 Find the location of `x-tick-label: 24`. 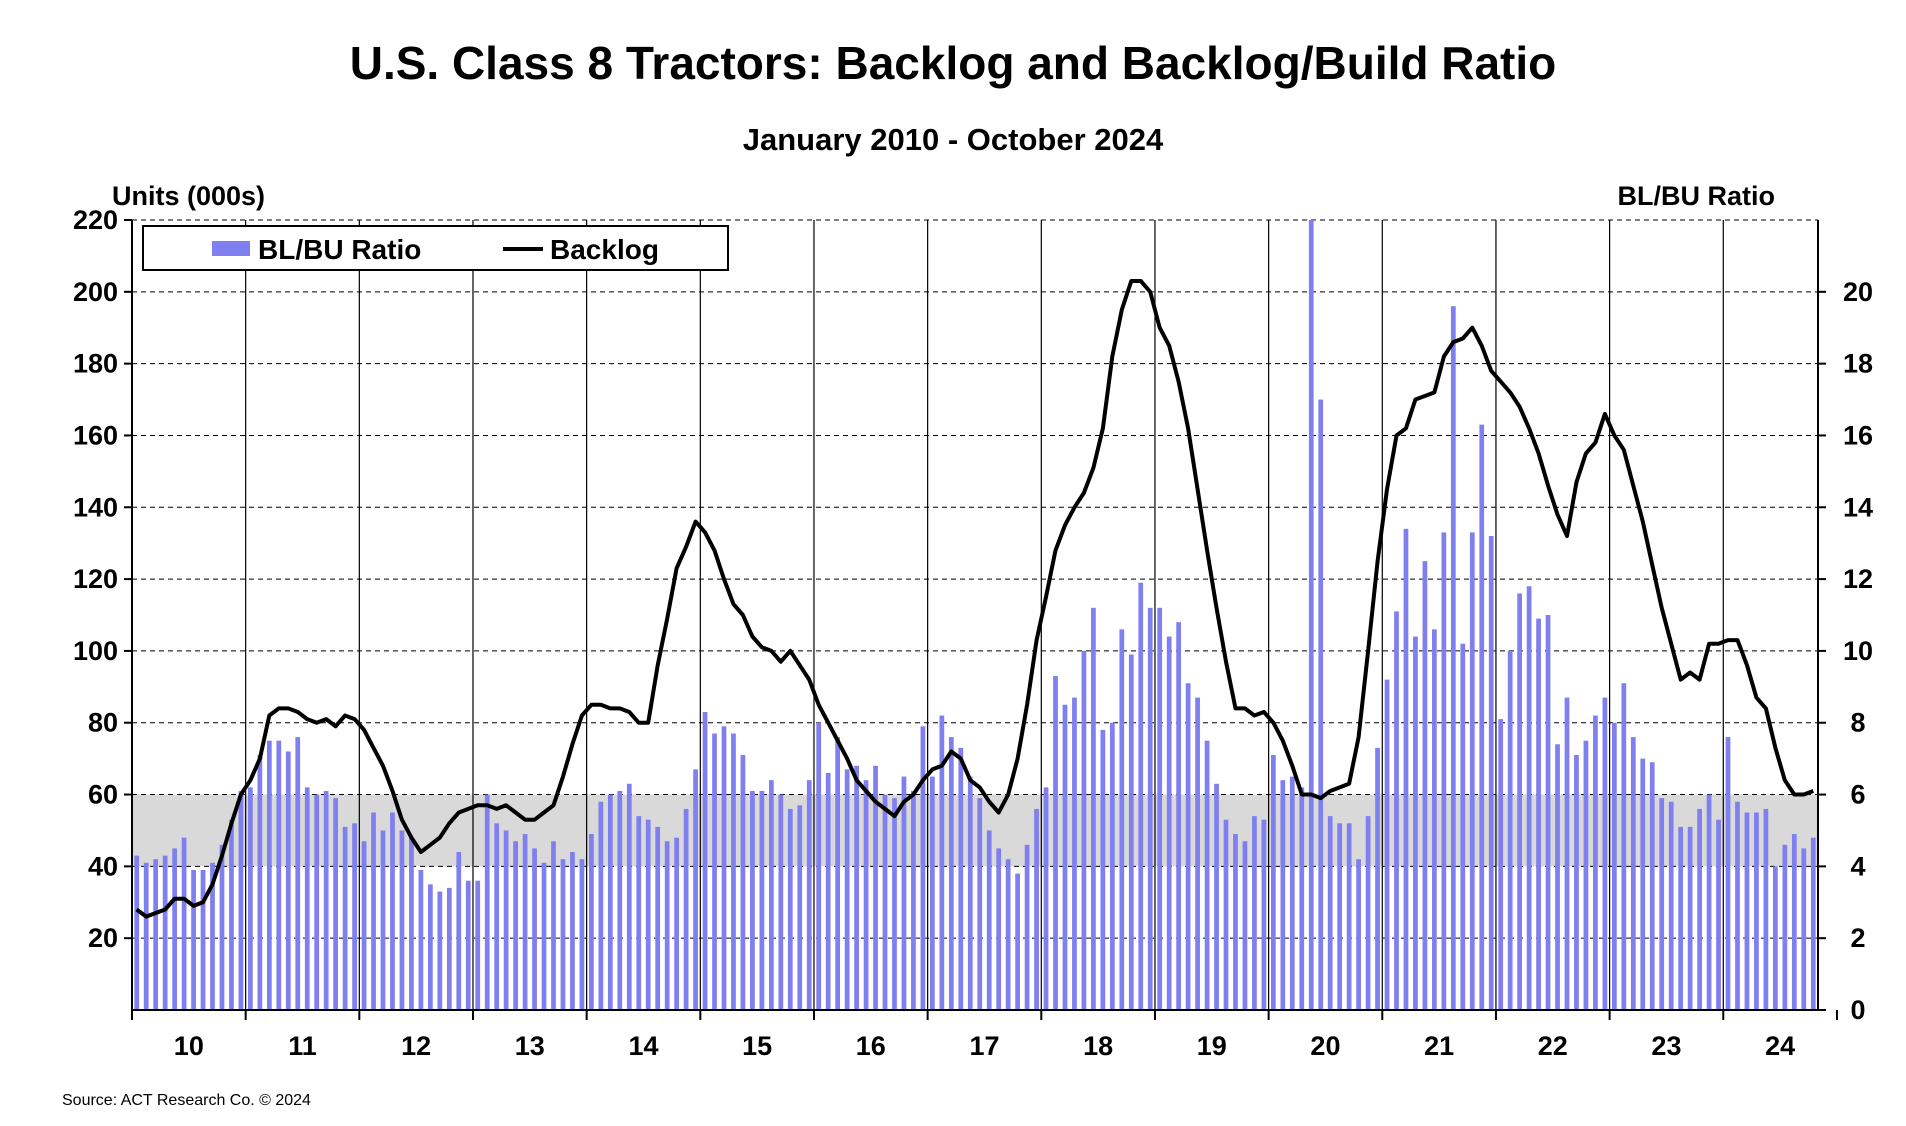

x-tick-label: 24 is located at coordinates (1780, 1046).